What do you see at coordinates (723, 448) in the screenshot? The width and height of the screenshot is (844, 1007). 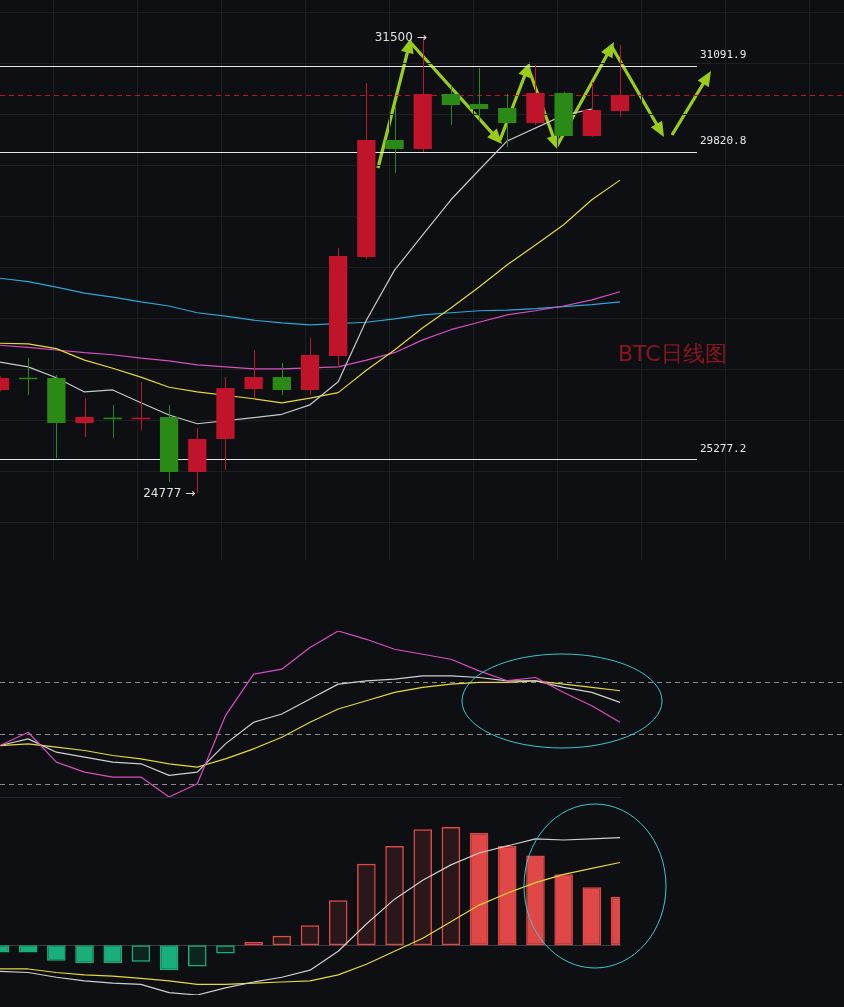 I see `ref-line-label: 25277.2` at bounding box center [723, 448].